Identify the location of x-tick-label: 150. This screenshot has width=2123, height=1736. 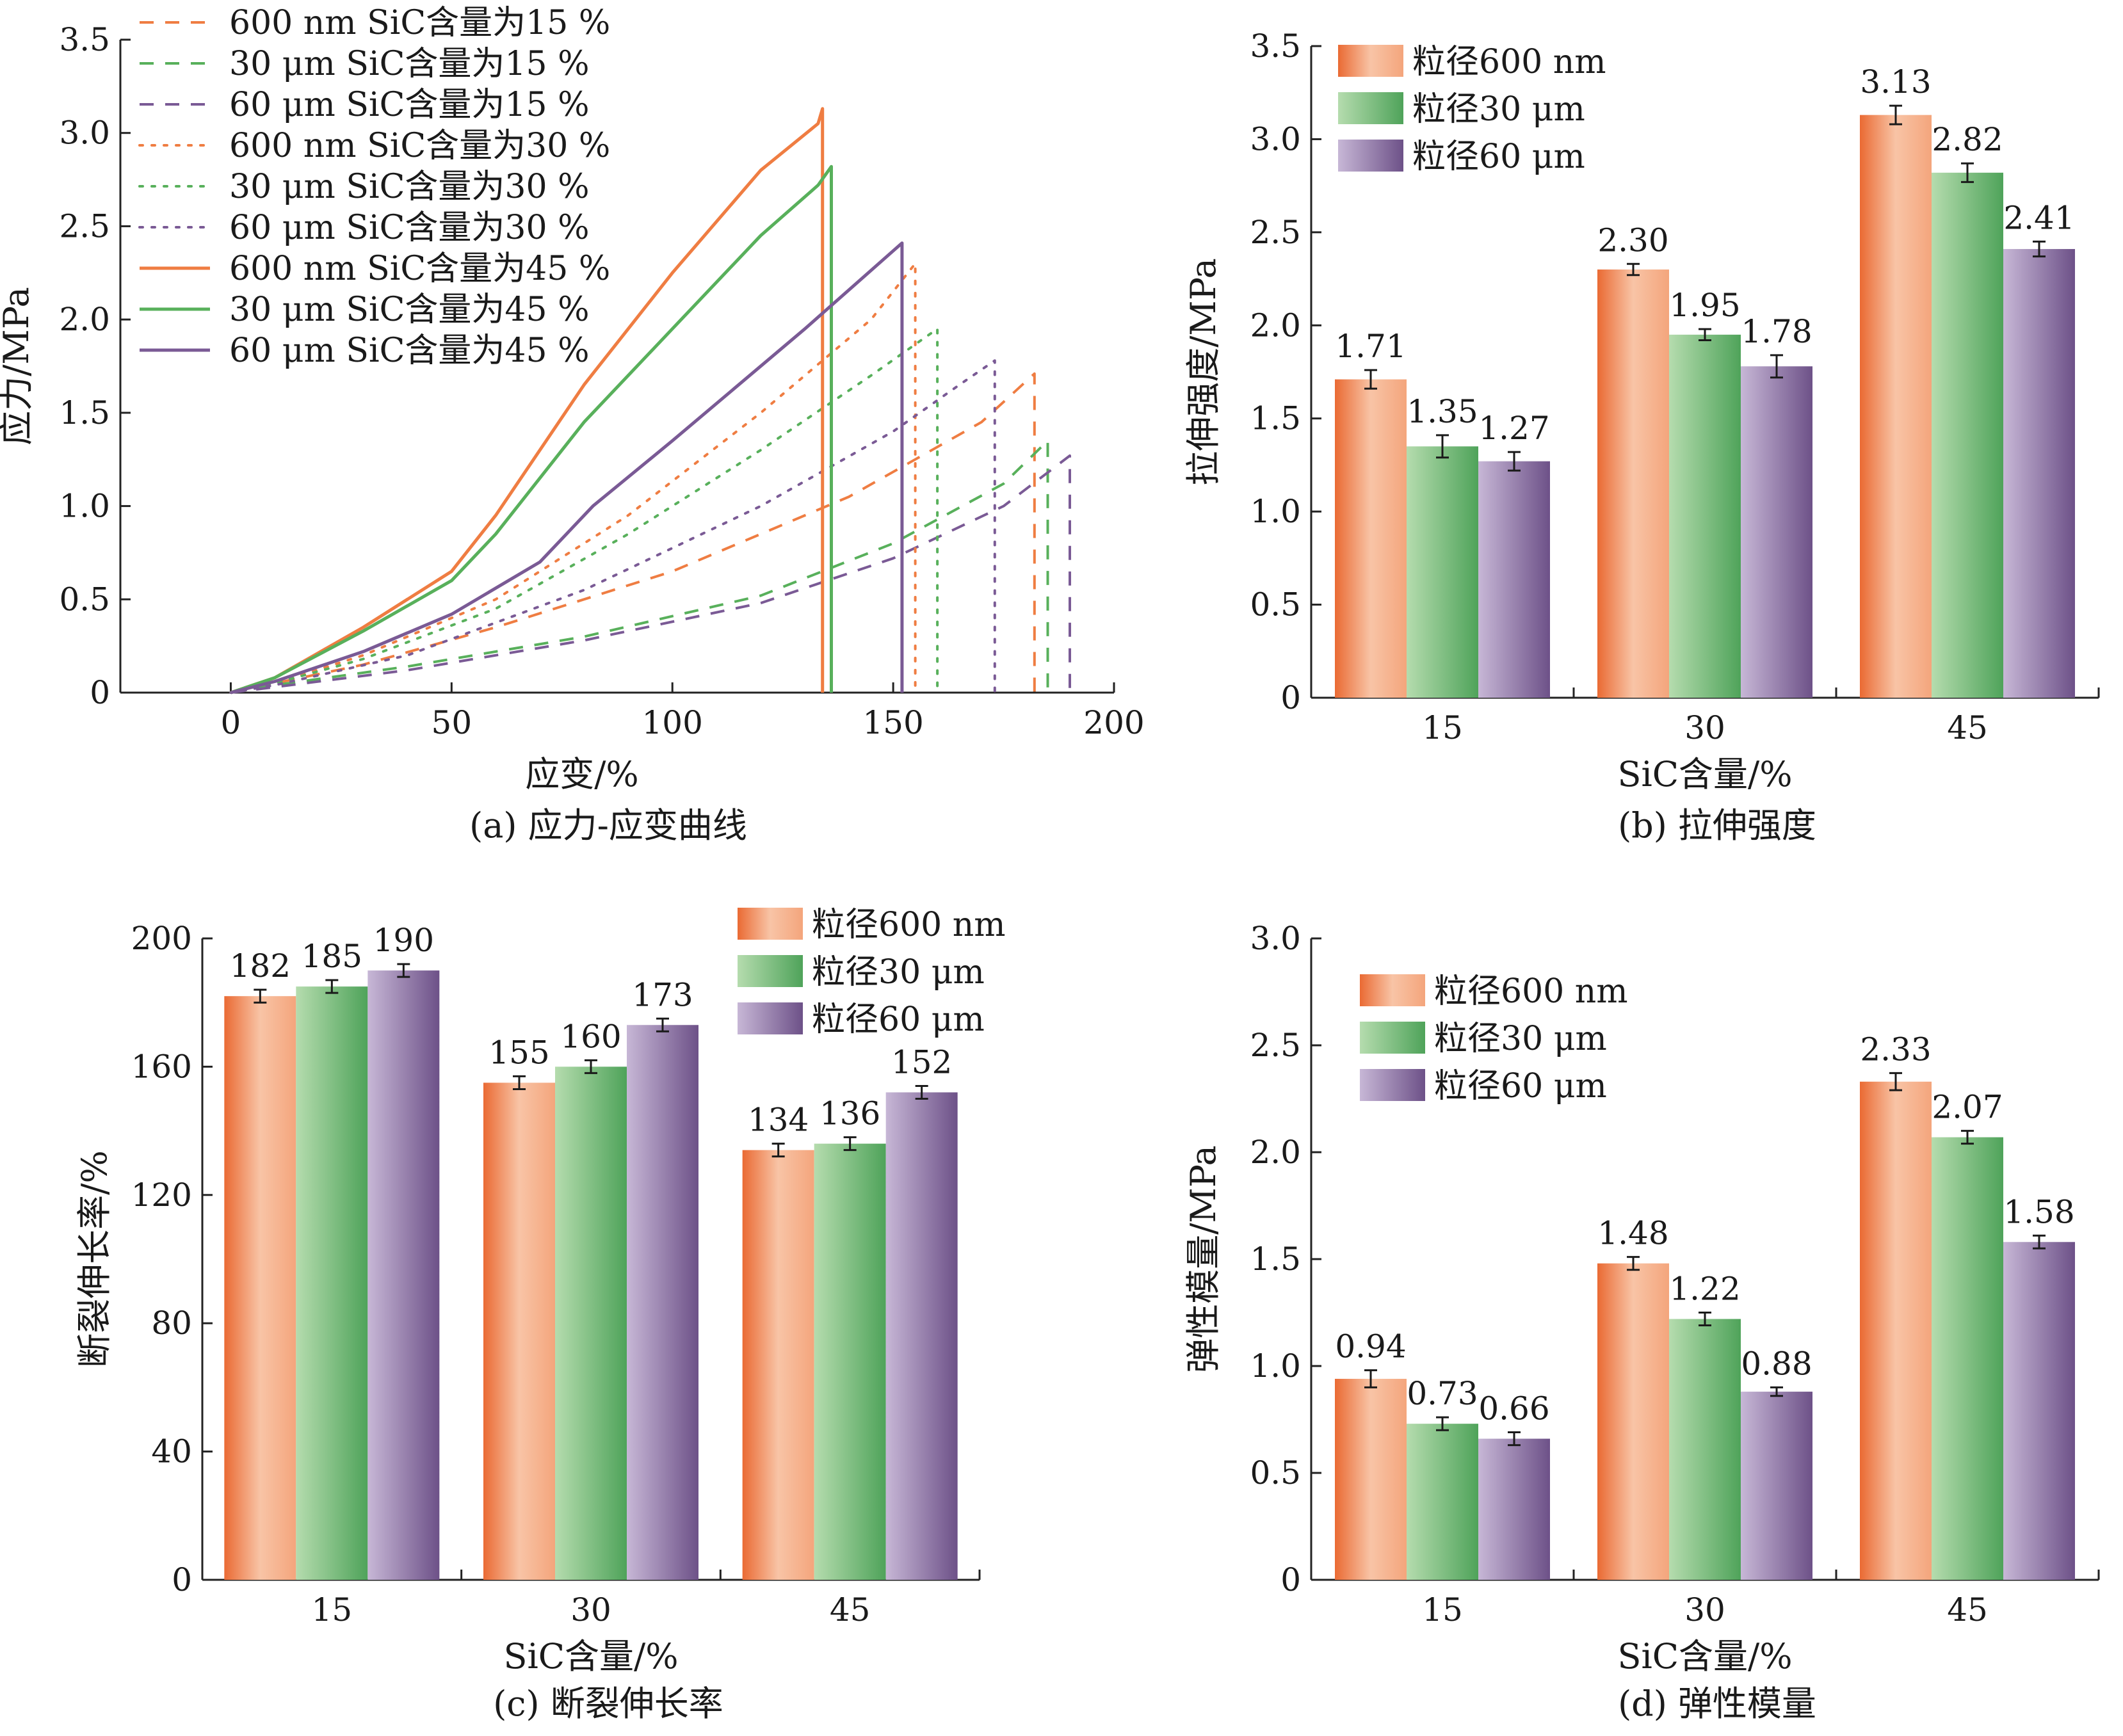
(892, 723).